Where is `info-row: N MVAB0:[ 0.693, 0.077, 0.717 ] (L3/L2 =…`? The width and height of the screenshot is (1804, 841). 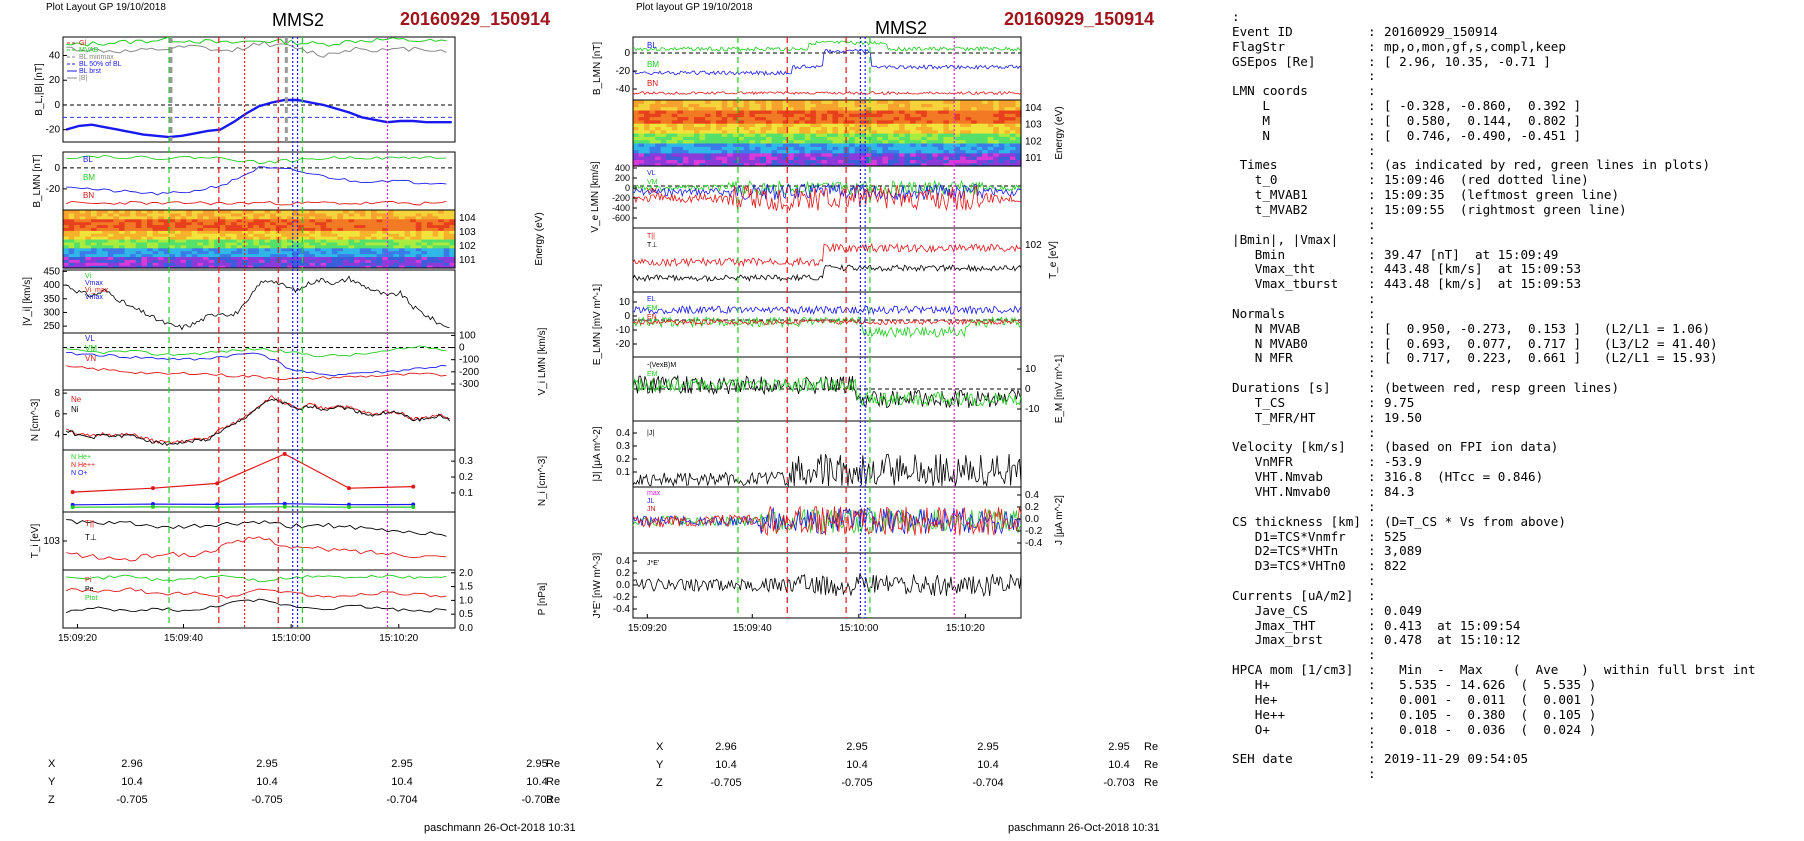
info-row: N MVAB0:[ 0.693, 0.077, 0.717 ] (L3/L2 =… is located at coordinates (1512, 343).